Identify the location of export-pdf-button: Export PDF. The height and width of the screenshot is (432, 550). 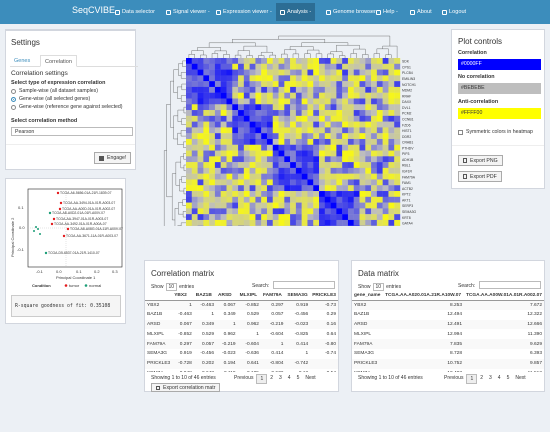
(480, 176).